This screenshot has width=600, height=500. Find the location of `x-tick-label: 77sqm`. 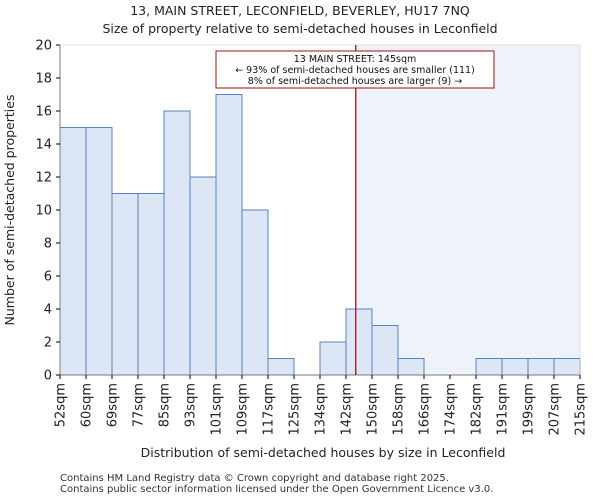

x-tick-label: 77sqm is located at coordinates (139, 405).